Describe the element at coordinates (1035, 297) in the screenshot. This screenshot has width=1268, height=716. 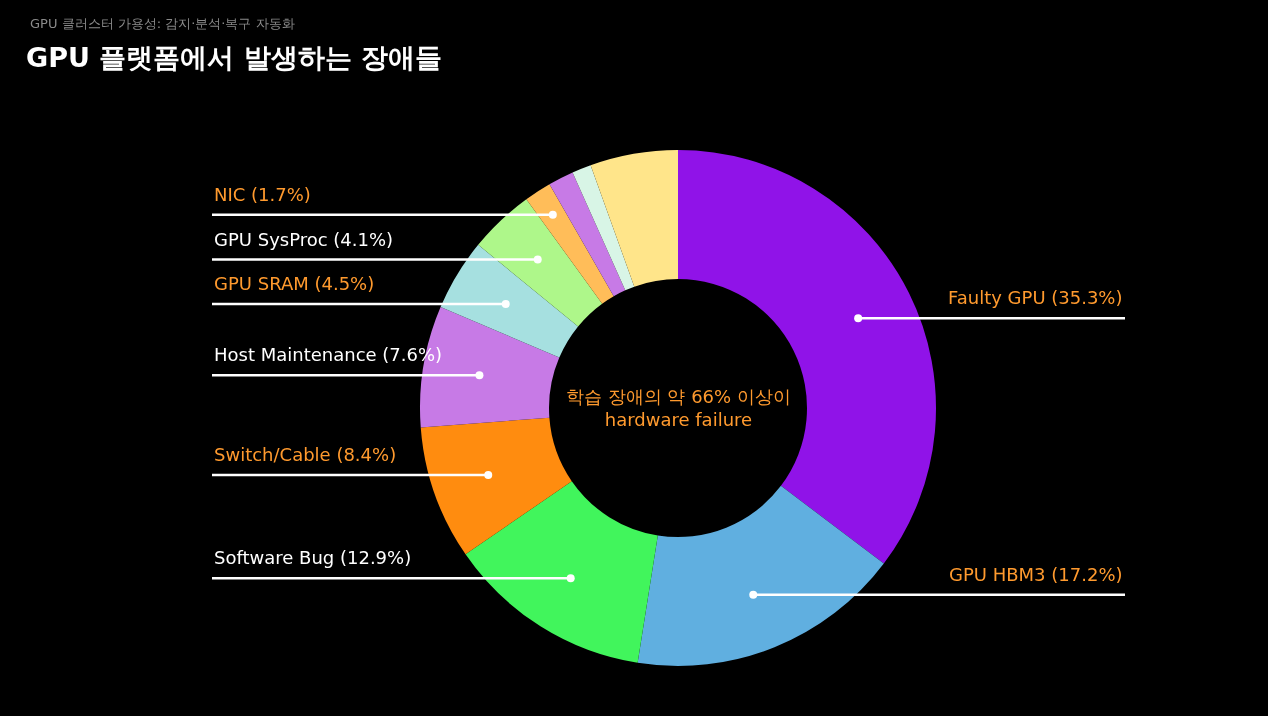
I see `slice-label: Faulty GPU (35.3%)` at that location.